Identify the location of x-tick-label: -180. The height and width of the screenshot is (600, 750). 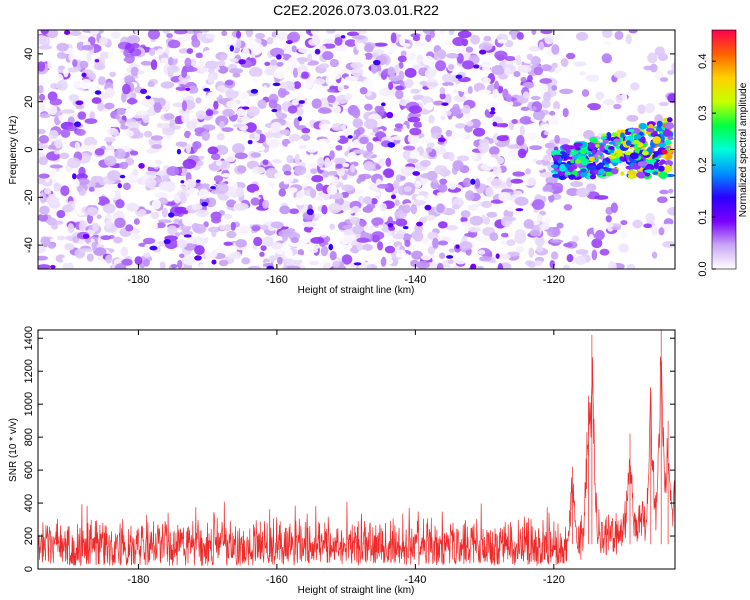
(138, 580).